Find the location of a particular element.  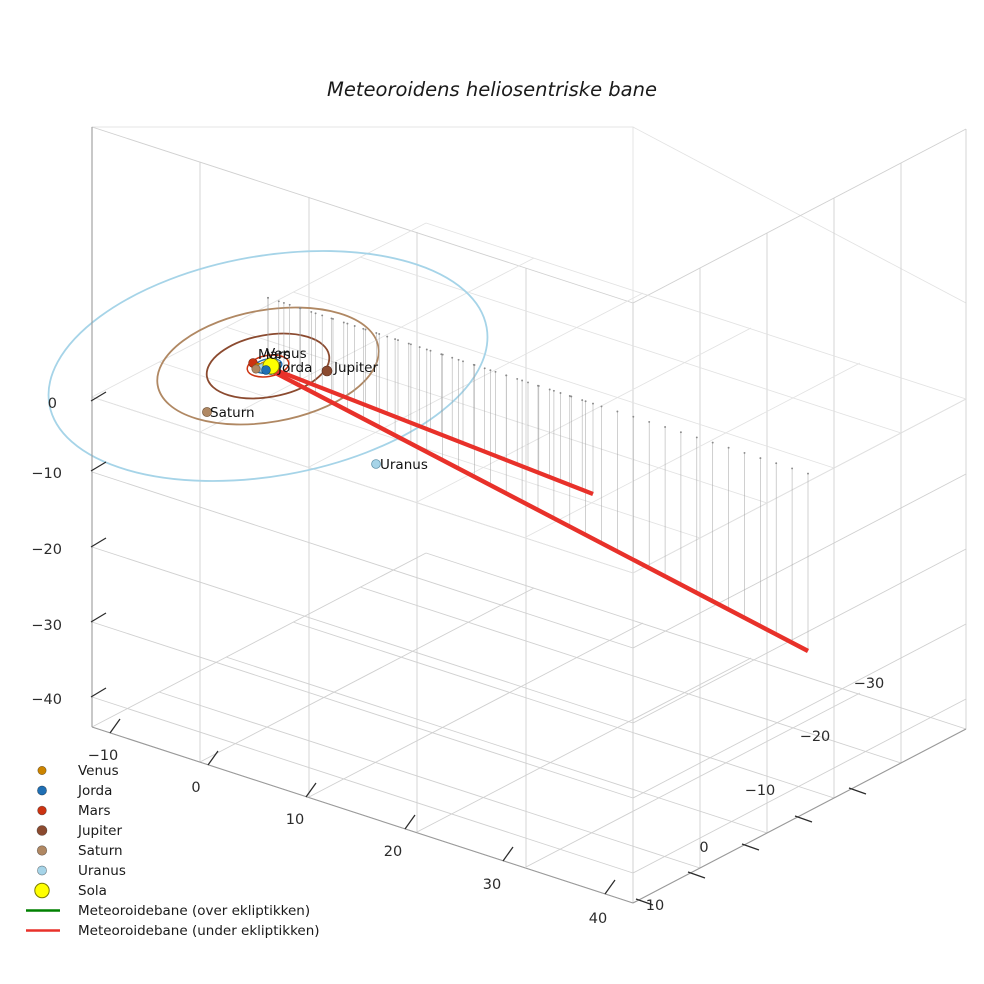

legend-item-meteoroidebane-under-ekliptikken: Meteoroidebane (under ekliptikken) is located at coordinates (173, 931).